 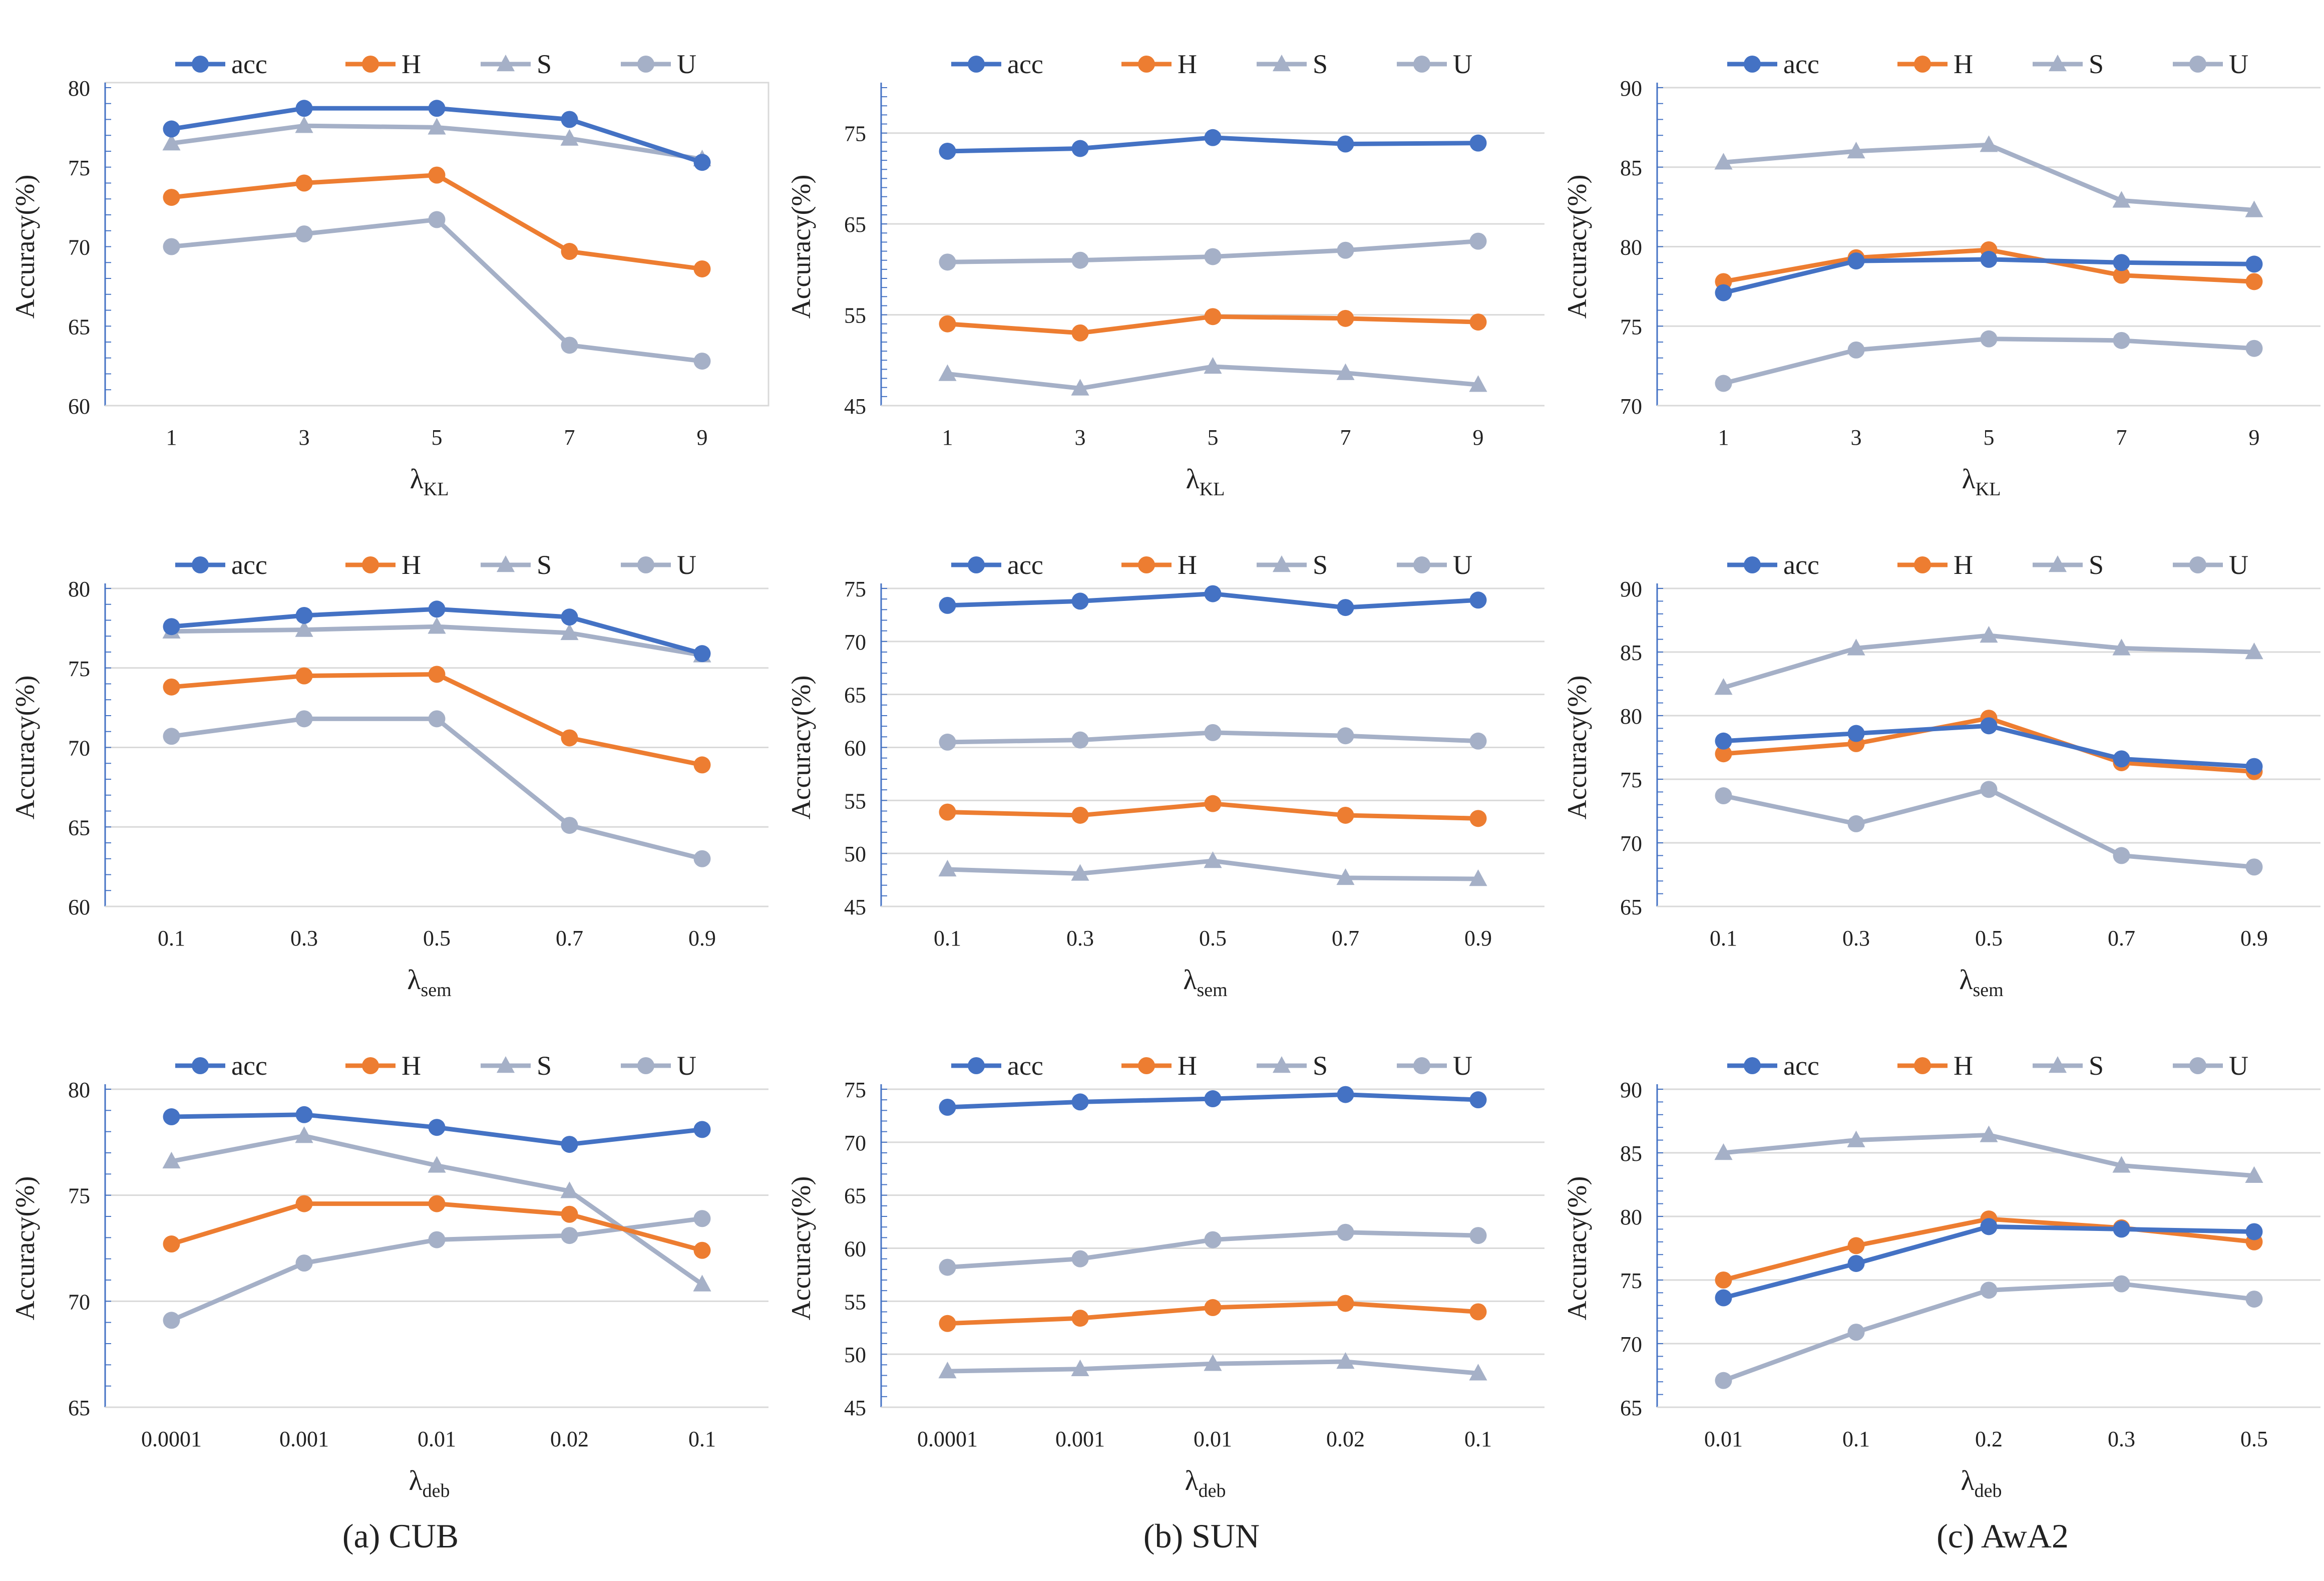 I want to click on x-tick-label: 0.0001, so click(x=948, y=1439).